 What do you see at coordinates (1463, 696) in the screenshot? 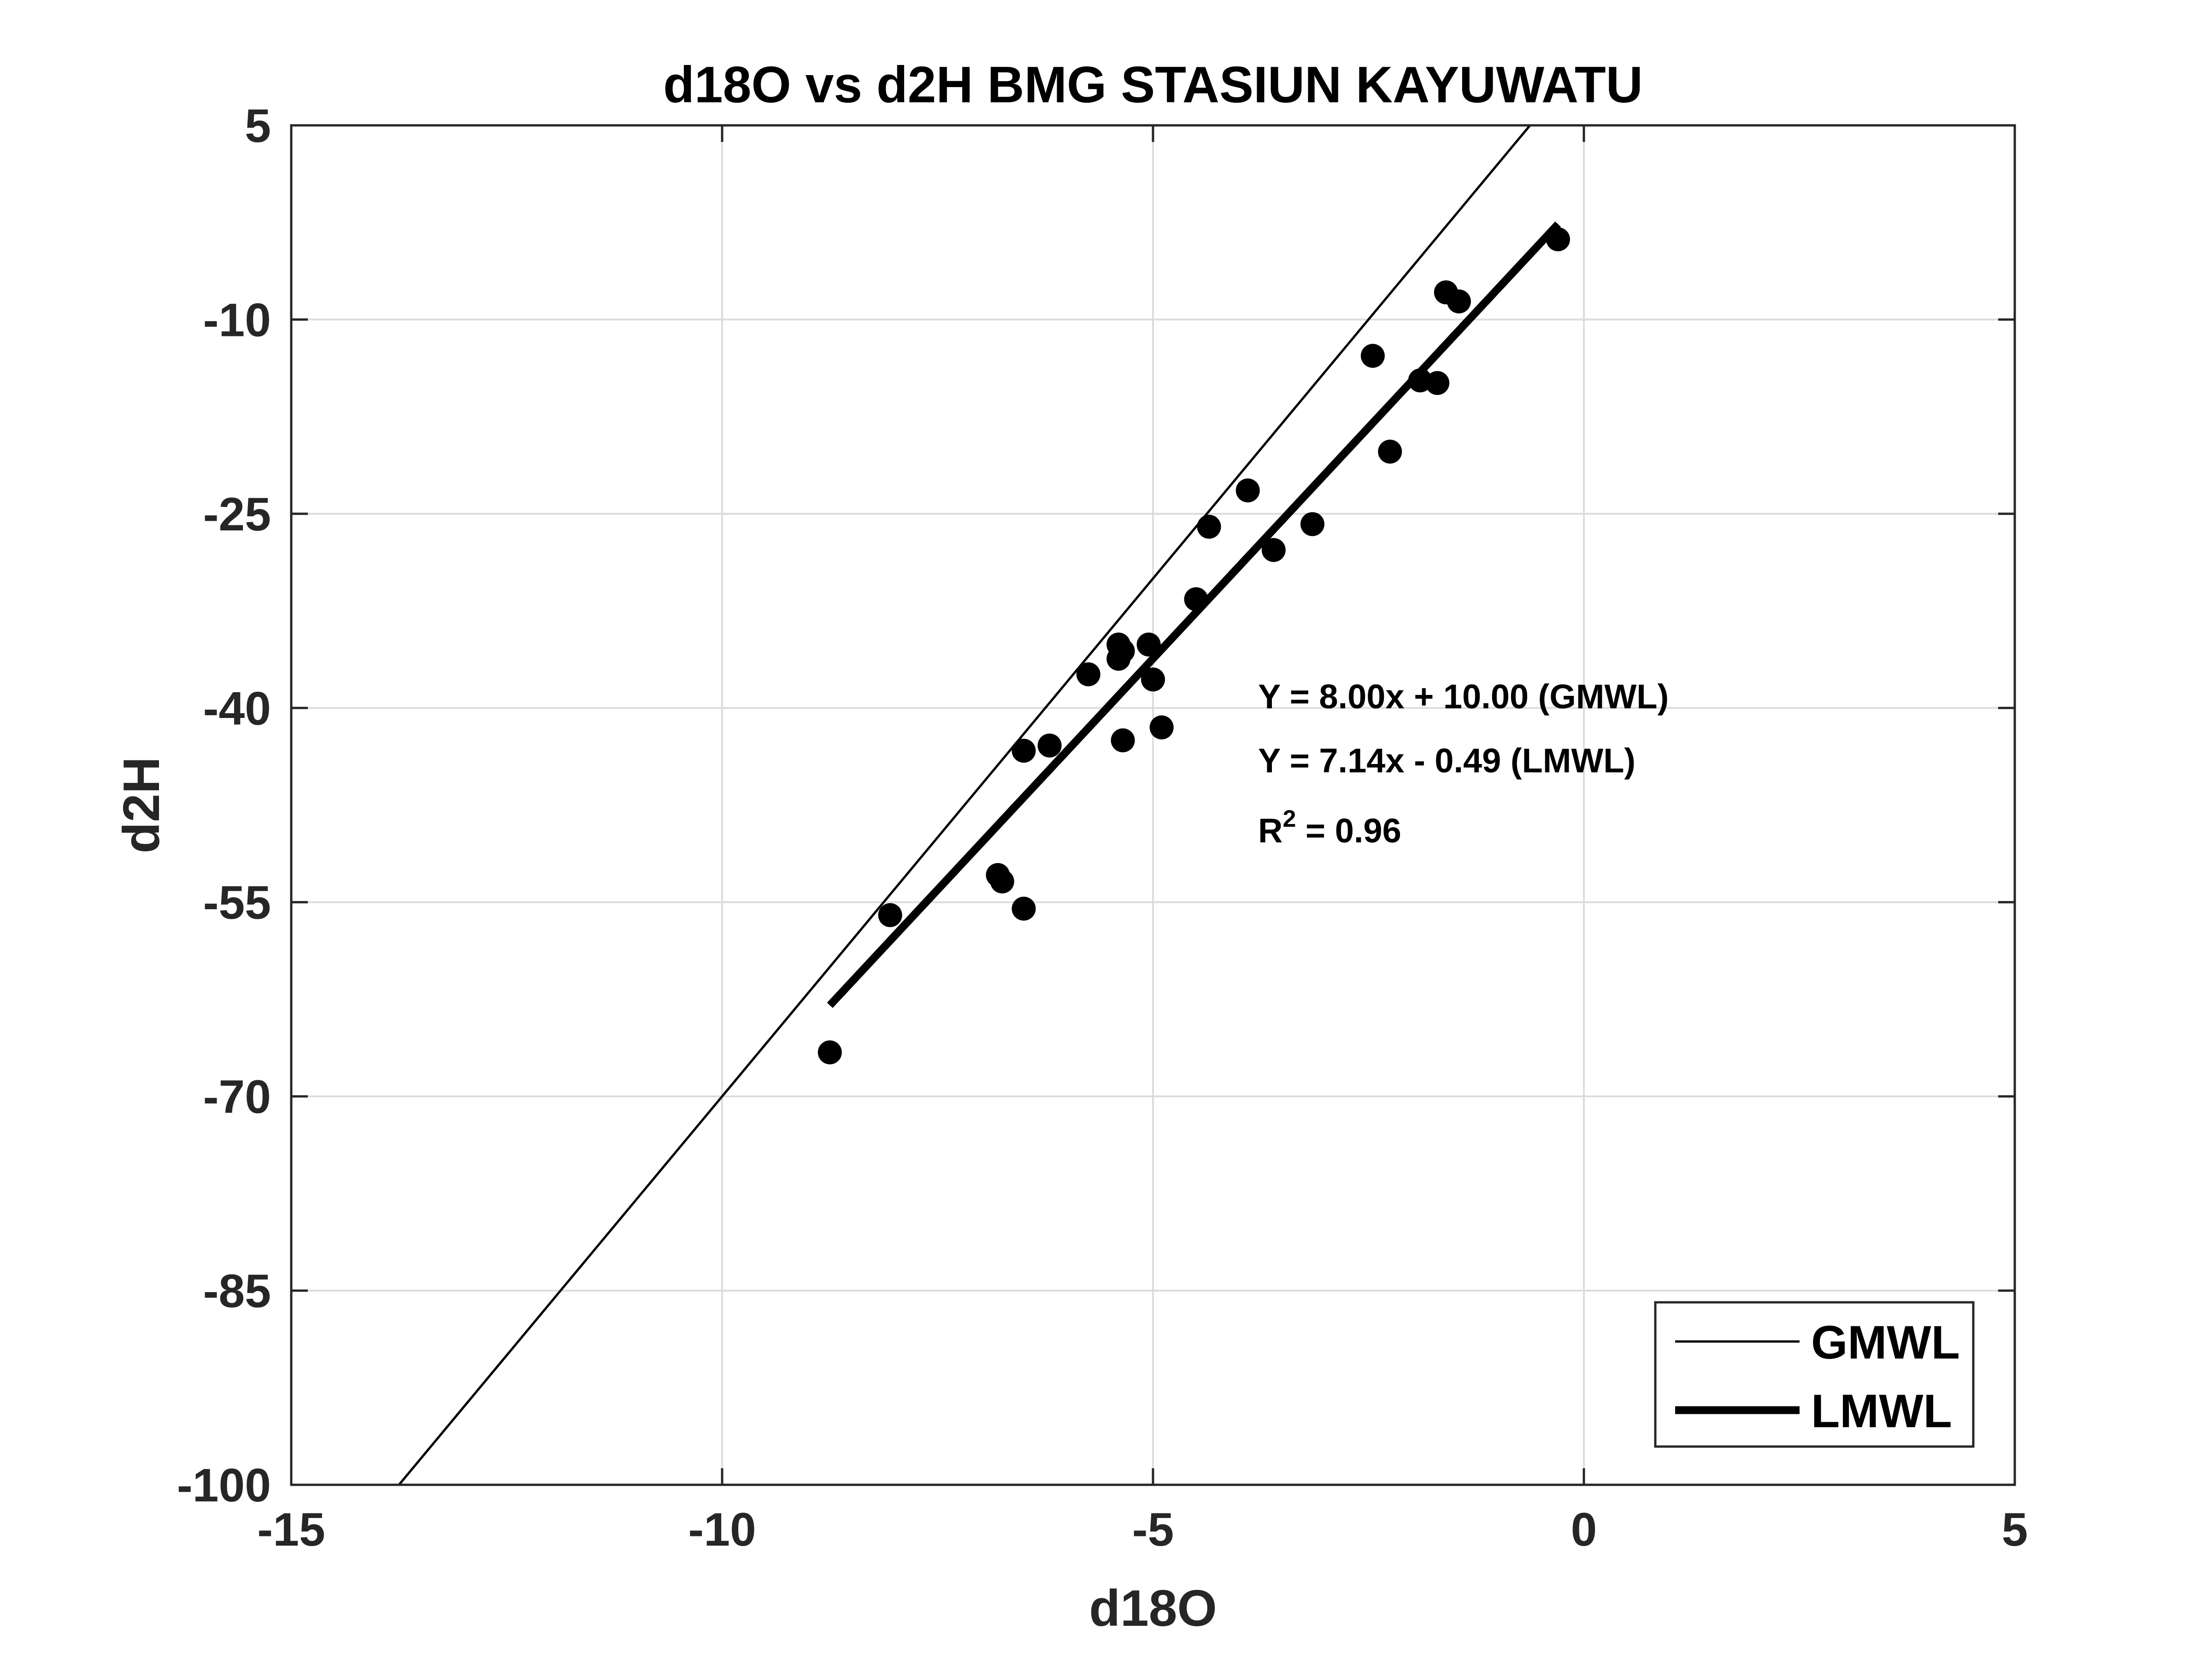
I see `gmwl-equation: Y = 8.00x + 10.00 (GMWL)` at bounding box center [1463, 696].